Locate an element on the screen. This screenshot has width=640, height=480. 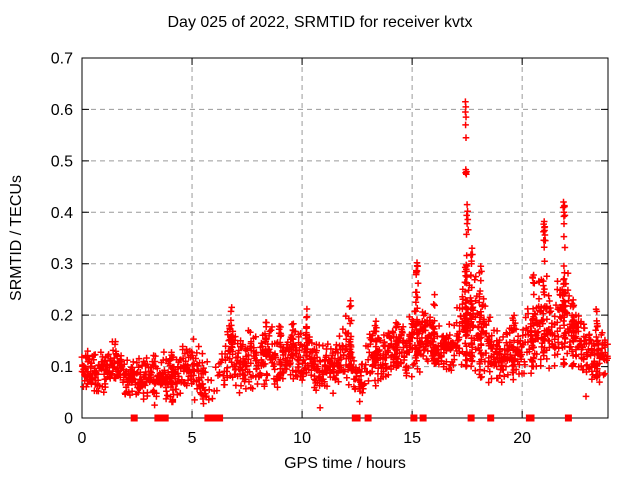
y-tick-label: 0 is located at coordinates (68, 419).